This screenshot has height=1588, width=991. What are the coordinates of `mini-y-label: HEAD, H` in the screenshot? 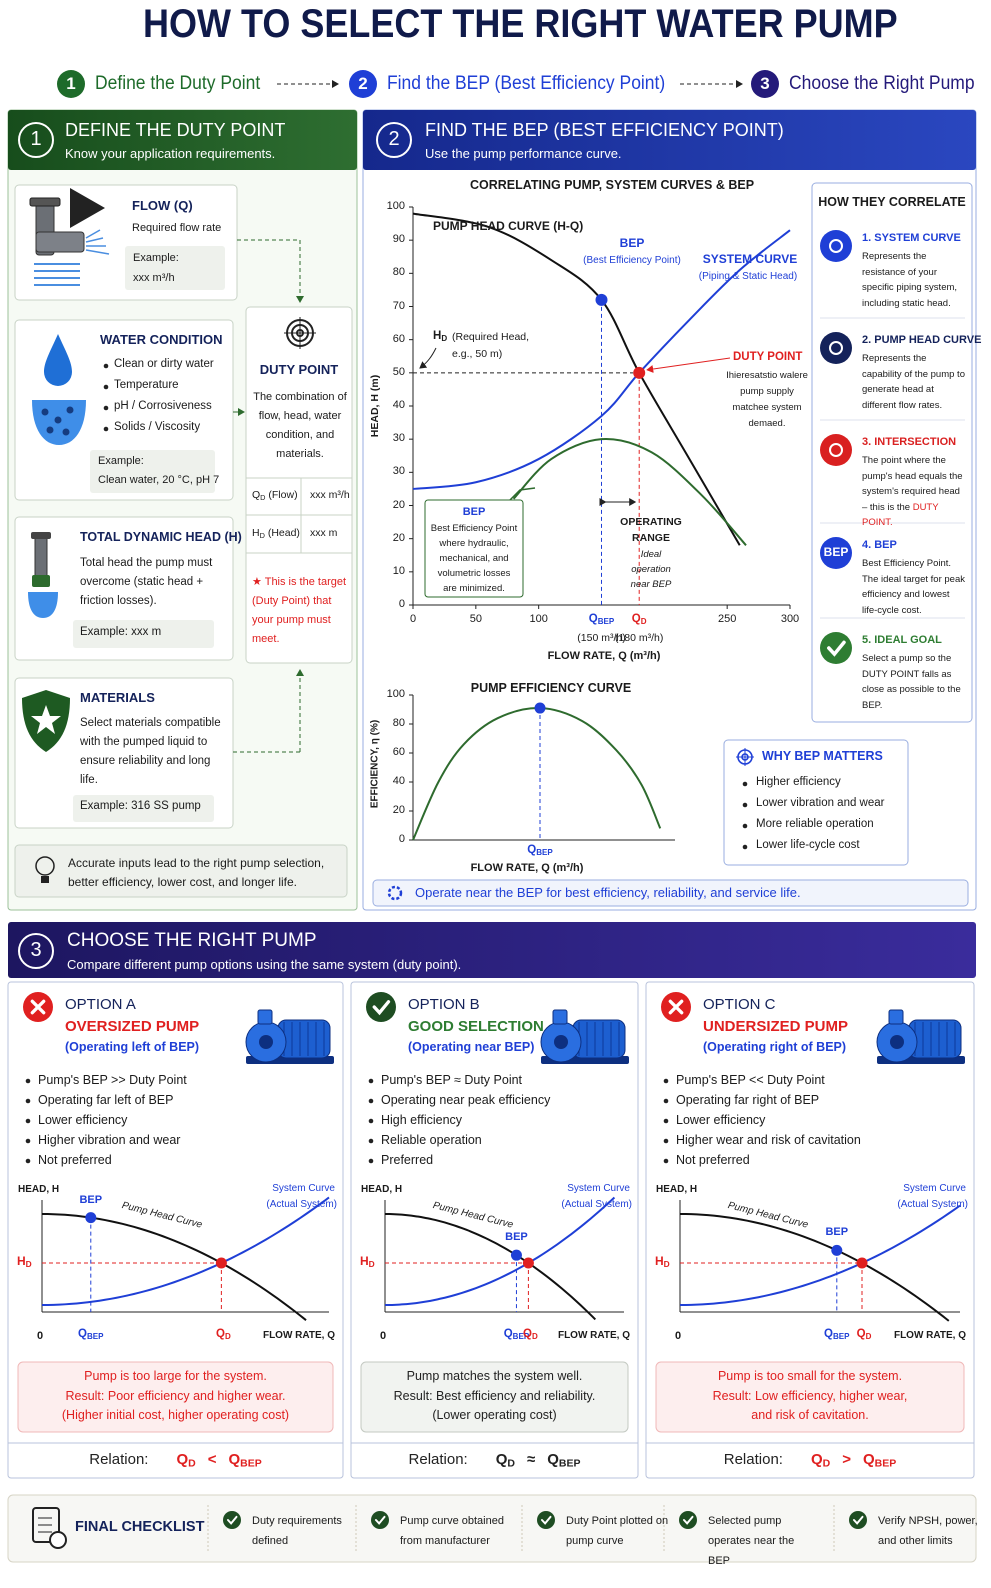 It's located at (677, 1189).